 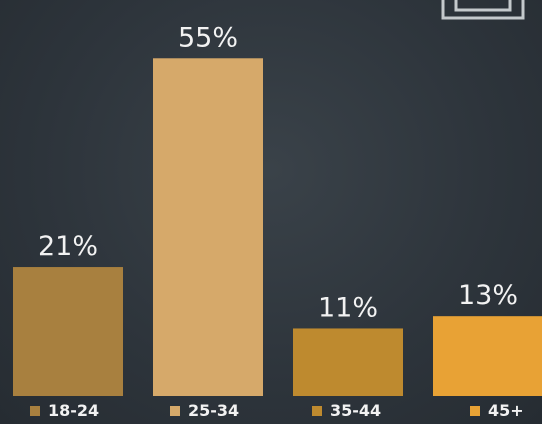 What do you see at coordinates (506, 410) in the screenshot?
I see `legend-label-45+: 45+` at bounding box center [506, 410].